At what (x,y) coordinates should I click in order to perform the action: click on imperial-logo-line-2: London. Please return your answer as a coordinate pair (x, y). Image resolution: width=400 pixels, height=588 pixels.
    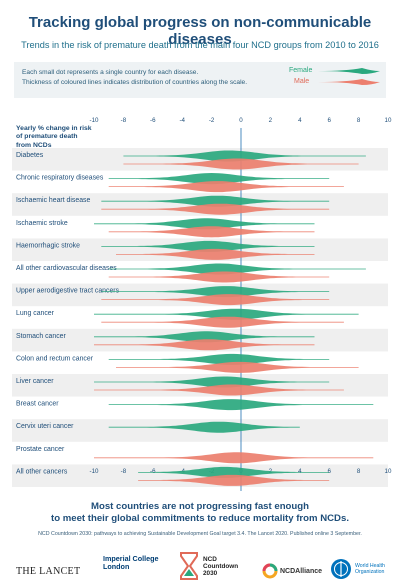
    Looking at the image, I should click on (116, 566).